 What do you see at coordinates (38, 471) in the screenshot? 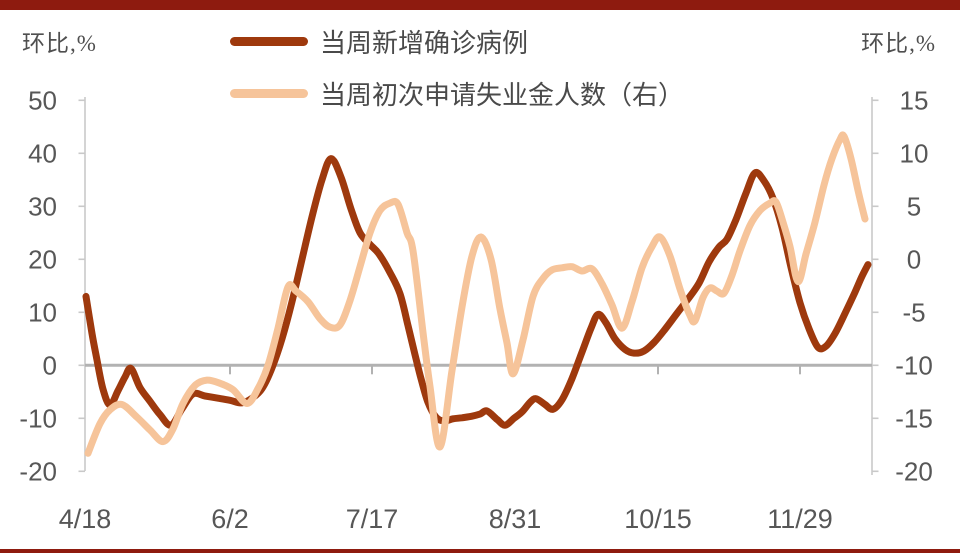
I see `left-axis-tick-label: -20` at bounding box center [38, 471].